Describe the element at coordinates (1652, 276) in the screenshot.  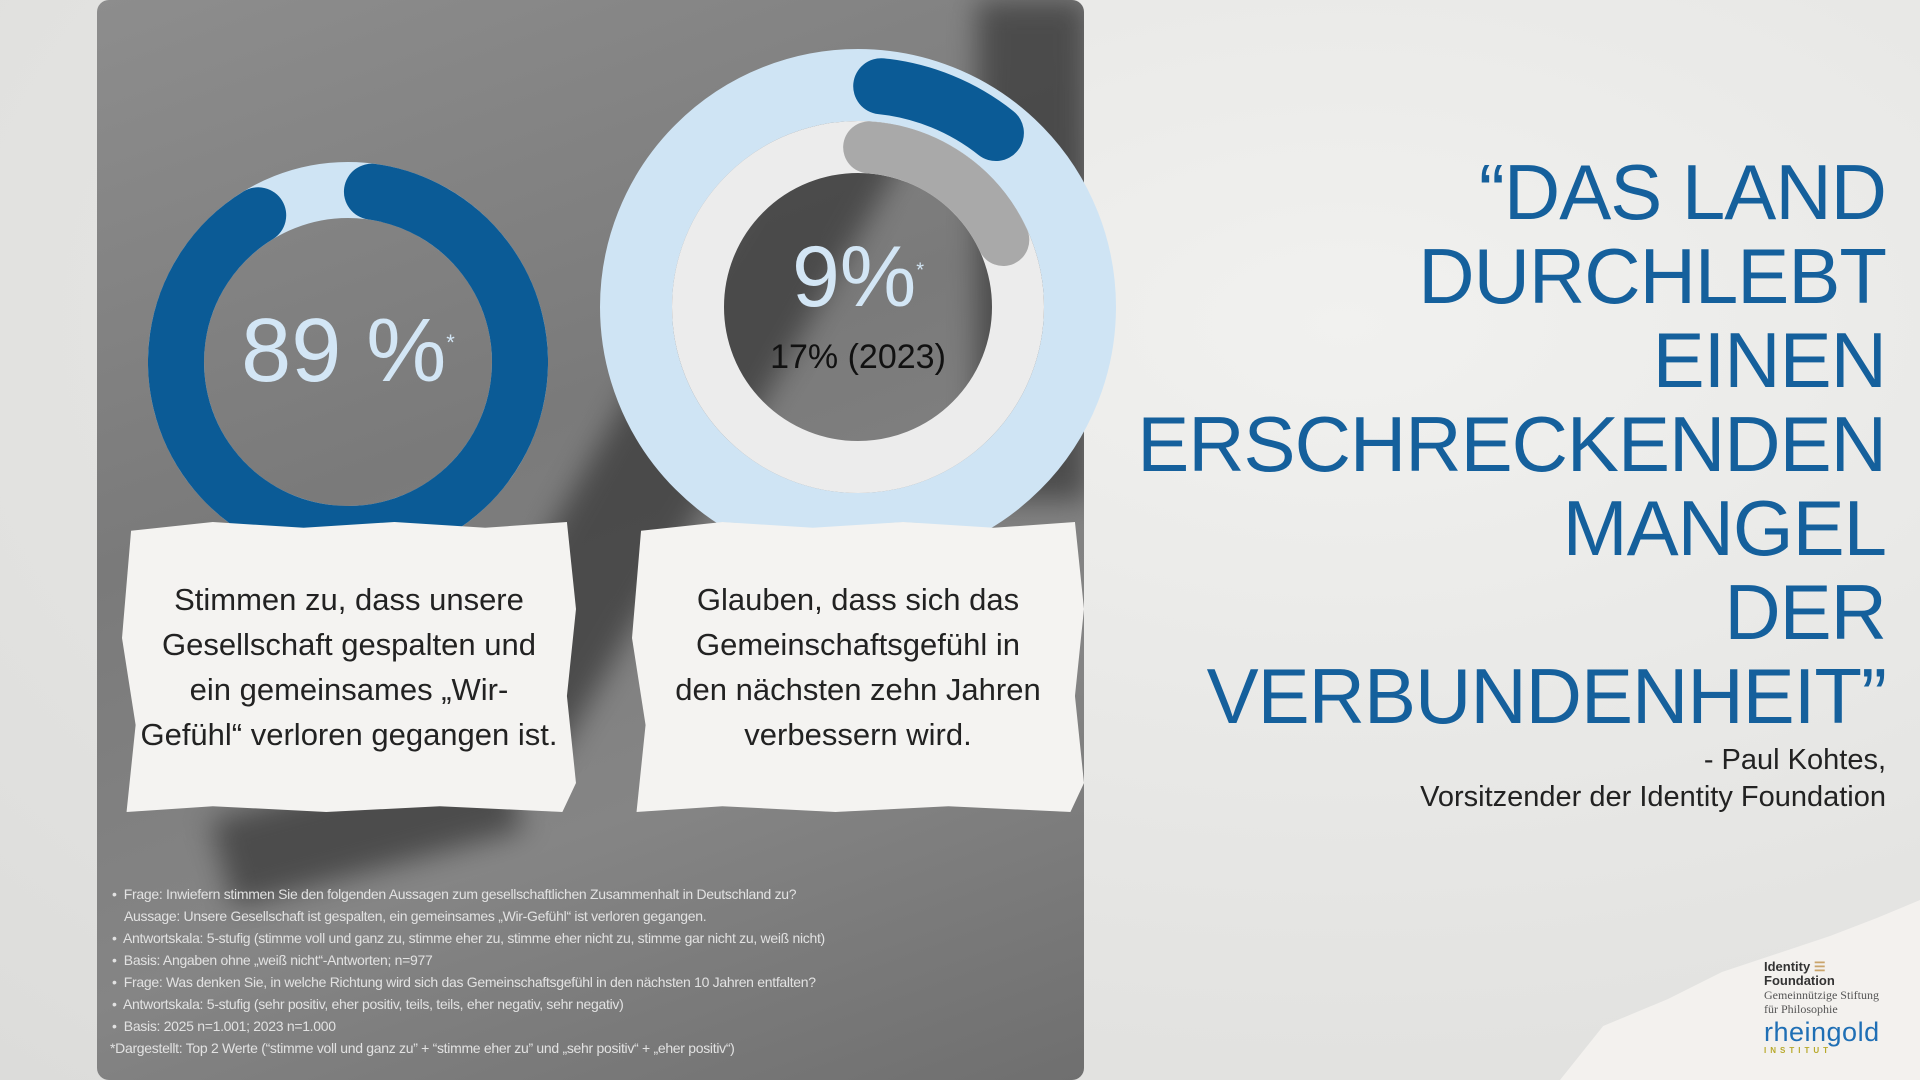
I see `quote-line: DURCHLEBT` at that location.